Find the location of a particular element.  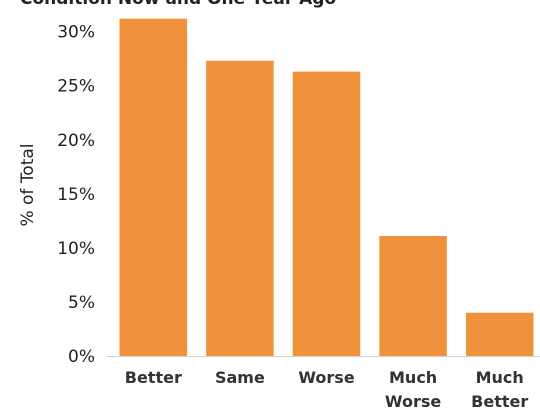

x-axis-labels: Better Same Worse Much Worse Much Better is located at coordinates (327, 389).